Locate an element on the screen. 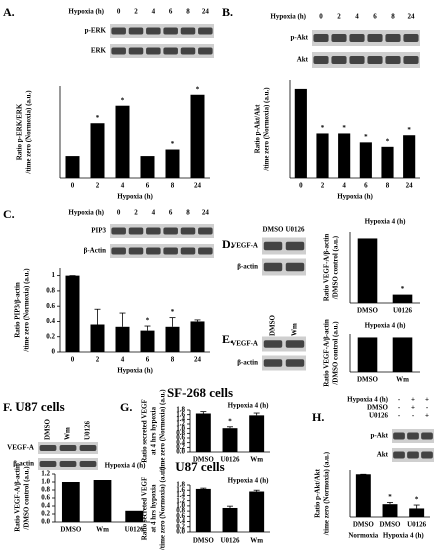  blot-row-label: Akt is located at coordinates (303, 60).